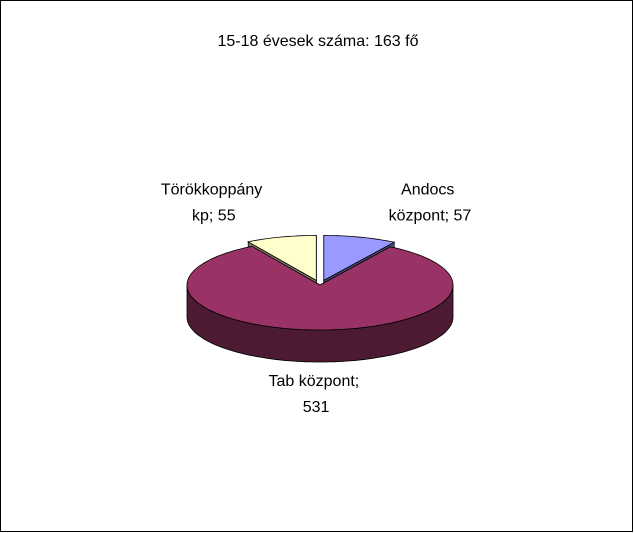  Describe the element at coordinates (430, 215) in the screenshot. I see `data-label-line: központ; 57` at that location.